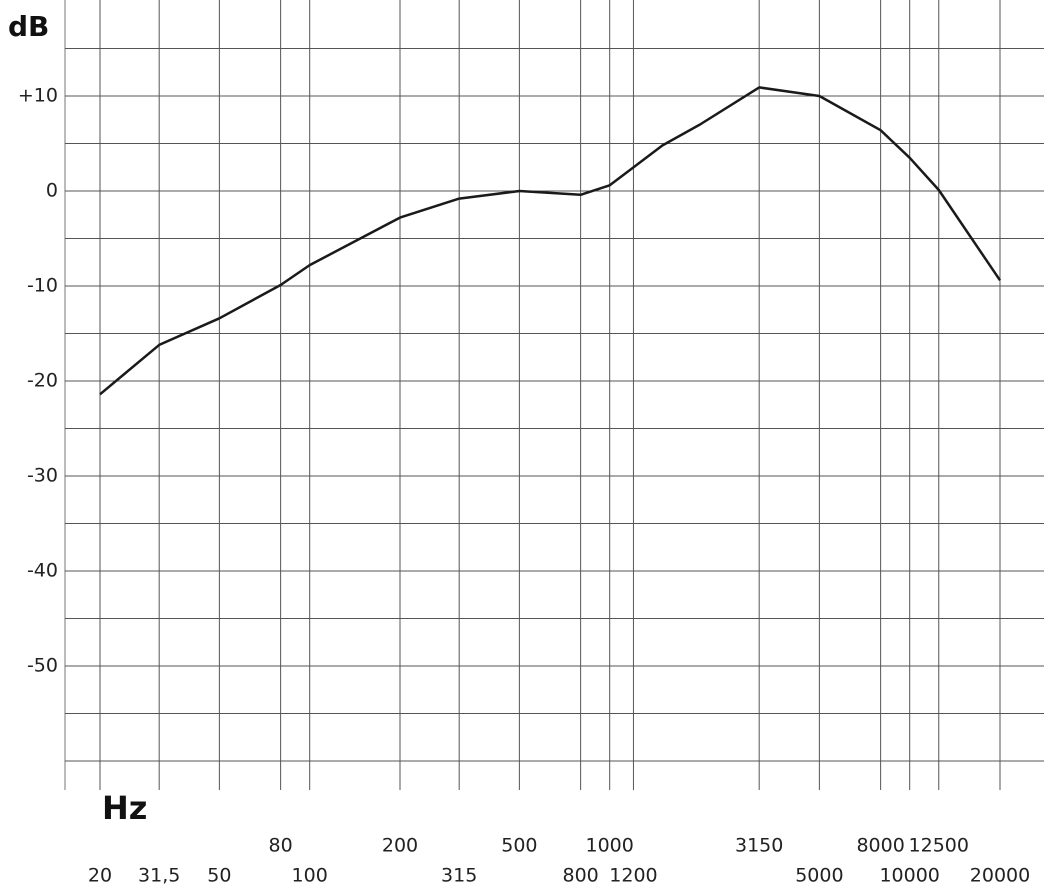  What do you see at coordinates (42, 571) in the screenshot?
I see `y-tick-label: -40` at bounding box center [42, 571].